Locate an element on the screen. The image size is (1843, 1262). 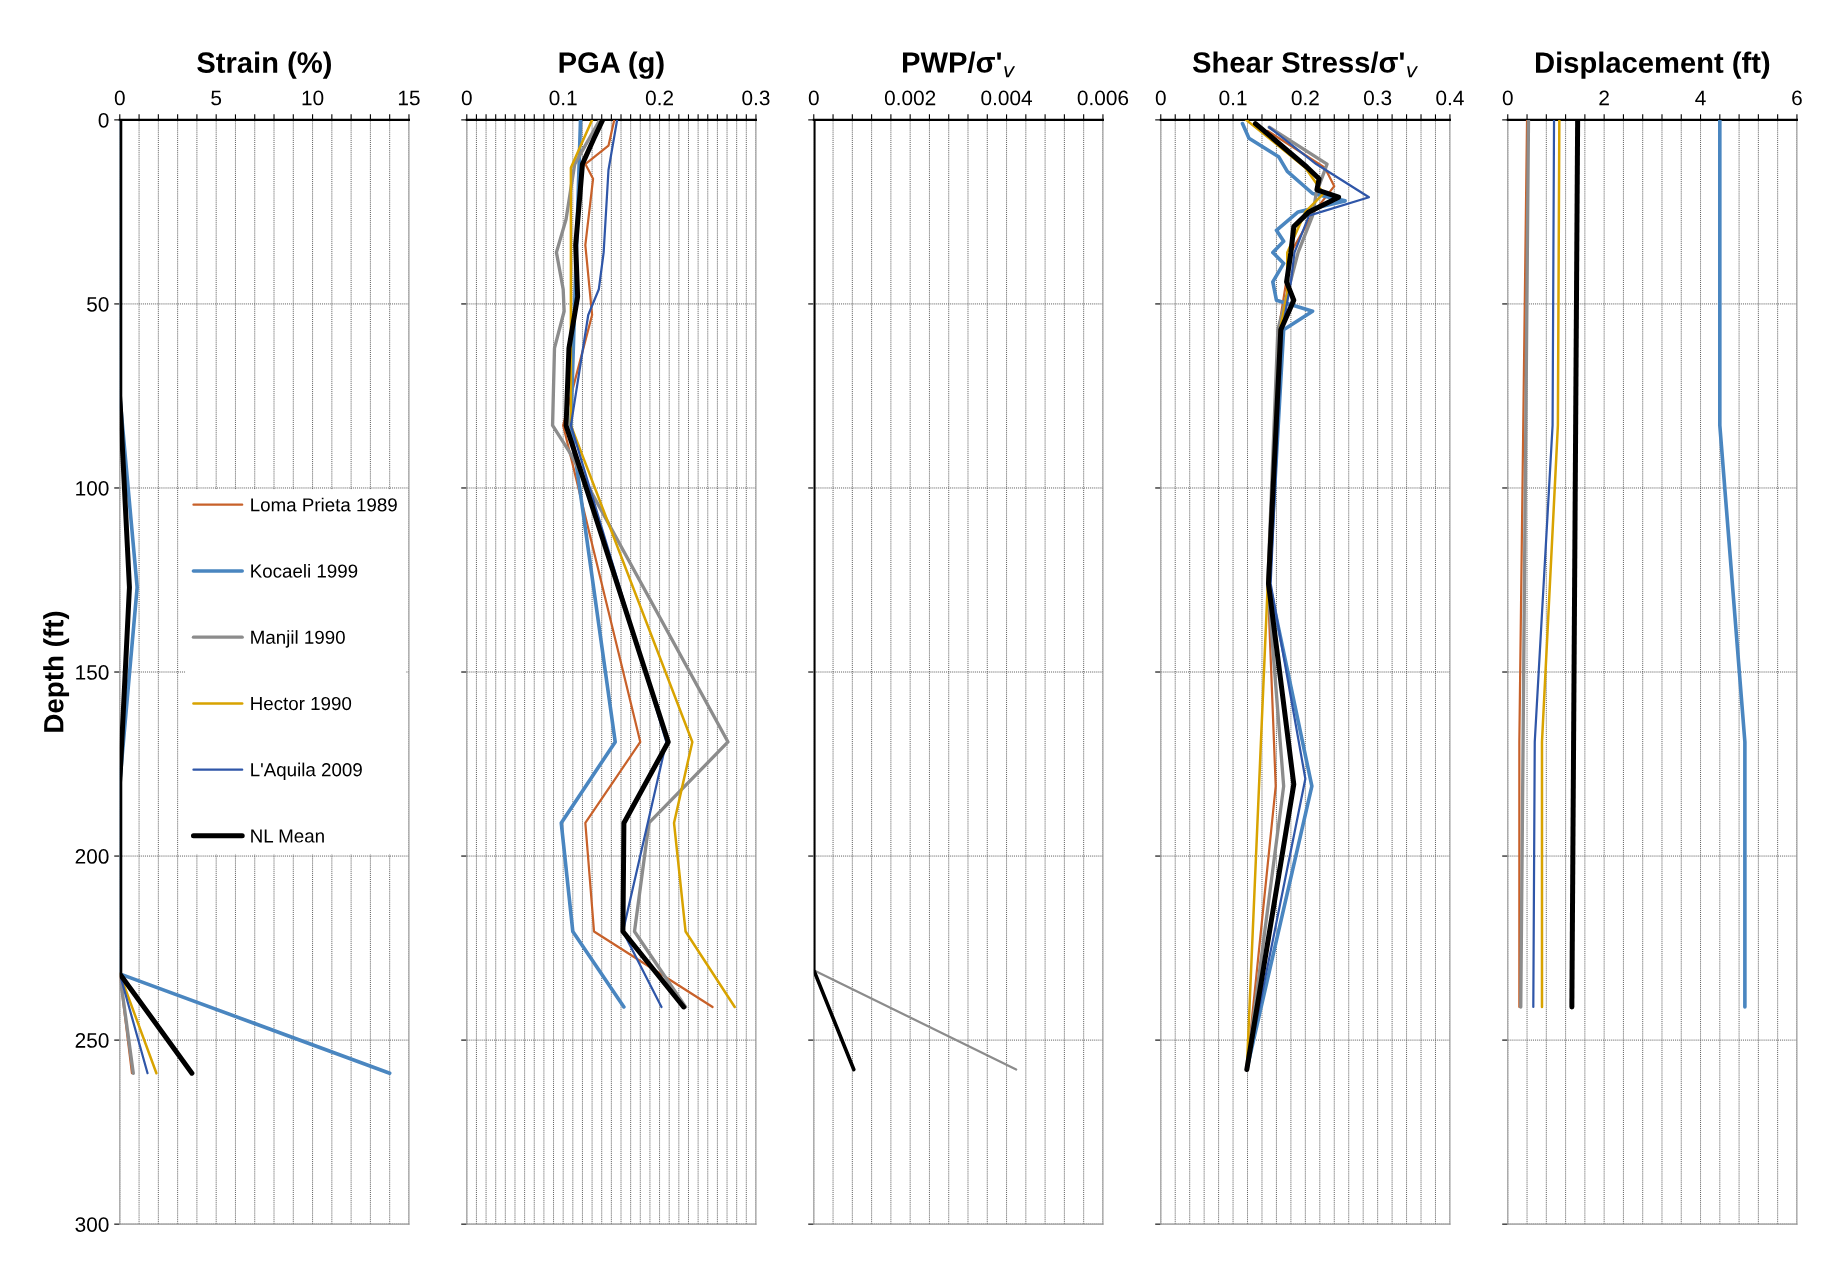
chart-title: PGA (g) is located at coordinates (611, 65).